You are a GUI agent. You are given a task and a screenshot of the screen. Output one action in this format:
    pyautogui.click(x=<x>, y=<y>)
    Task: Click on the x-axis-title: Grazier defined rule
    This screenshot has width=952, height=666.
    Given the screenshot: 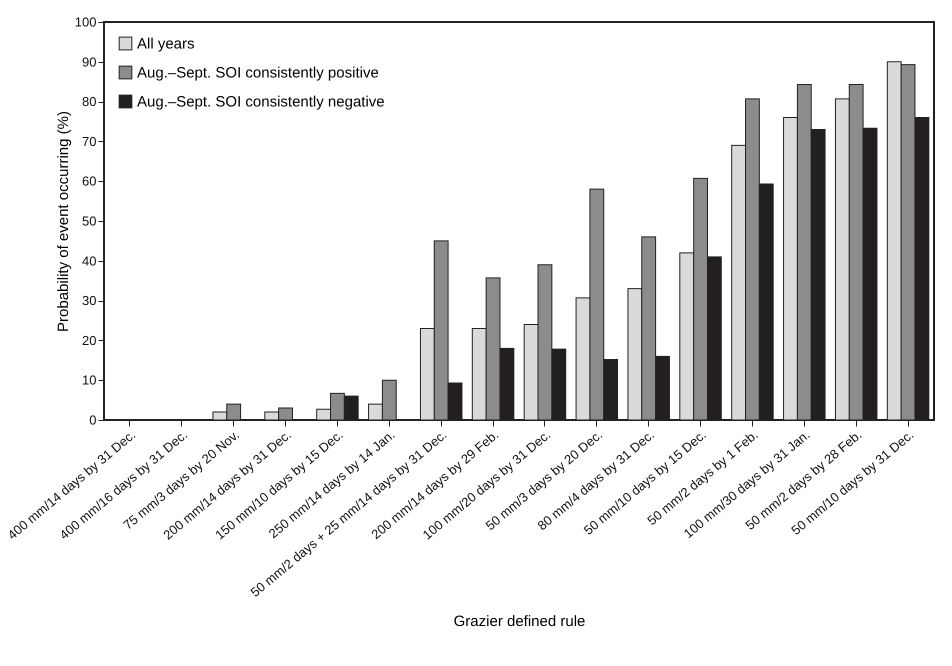 What is the action you would take?
    pyautogui.click(x=520, y=621)
    